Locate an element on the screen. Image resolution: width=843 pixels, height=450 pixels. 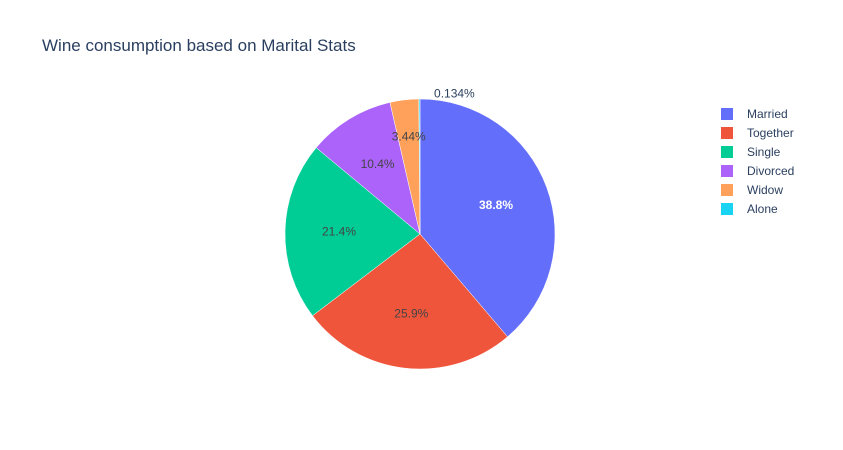
legend-label: Widow is located at coordinates (765, 190).